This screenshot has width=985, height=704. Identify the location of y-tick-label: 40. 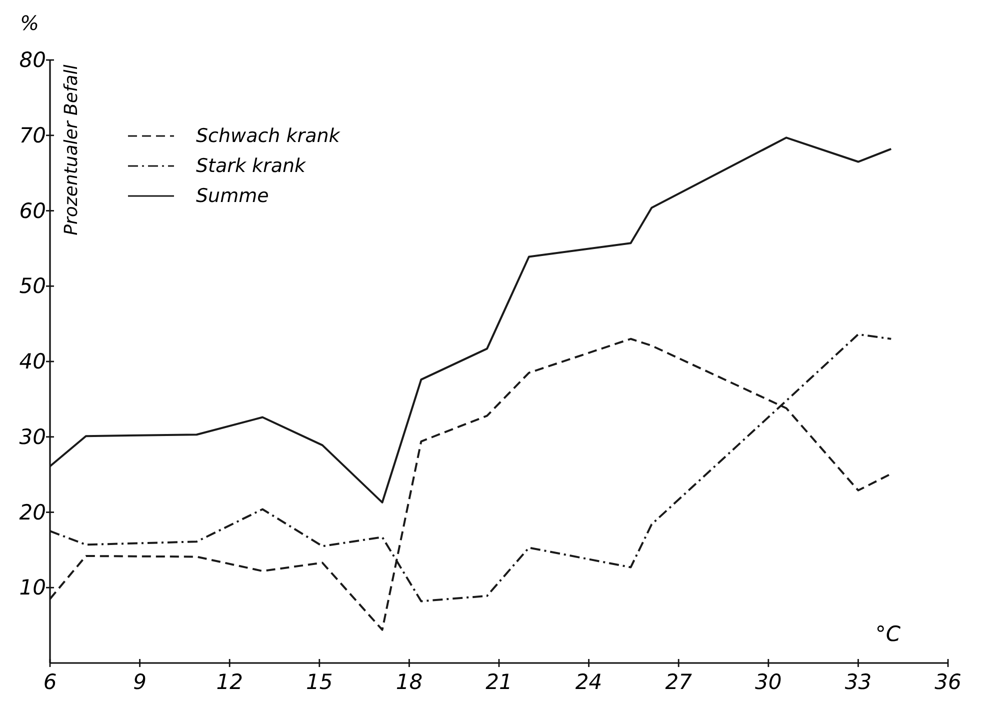
(32, 362).